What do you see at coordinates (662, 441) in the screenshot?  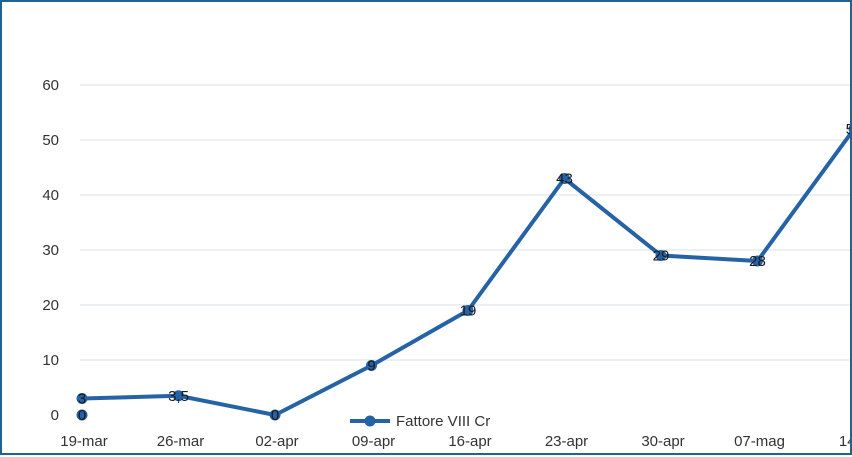 I see `x-tick-label: 30-apr` at bounding box center [662, 441].